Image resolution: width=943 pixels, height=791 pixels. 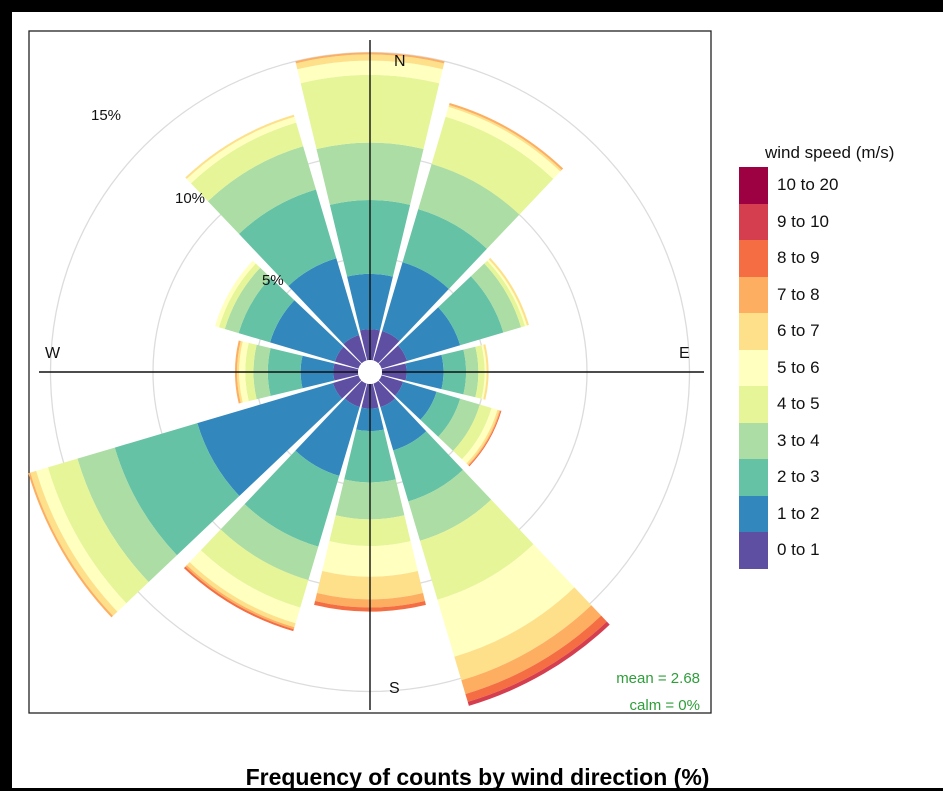 What do you see at coordinates (798, 513) in the screenshot?
I see `legend-label: 1 to 2` at bounding box center [798, 513].